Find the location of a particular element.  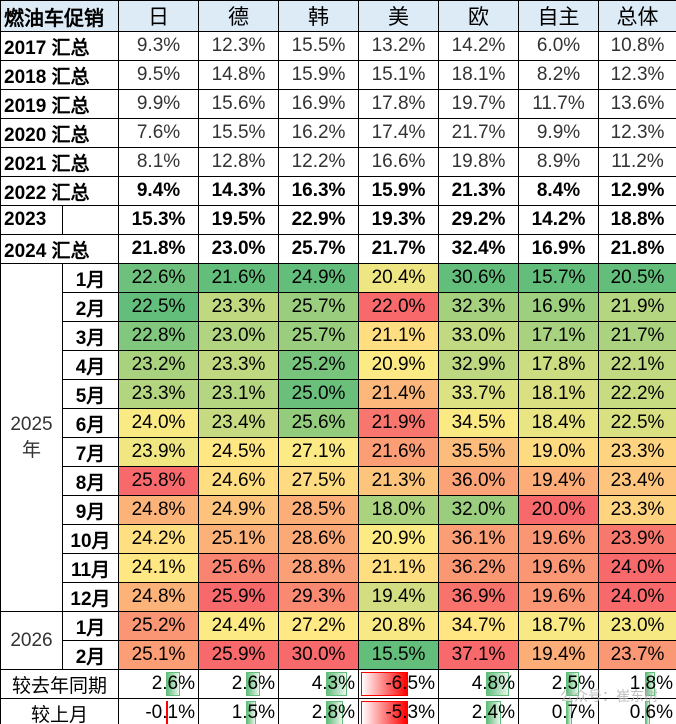

month-row: 10月 24.2% 25.1% 28.6% 20.9% 36.1% 19.6% 23.9% is located at coordinates (338, 539).